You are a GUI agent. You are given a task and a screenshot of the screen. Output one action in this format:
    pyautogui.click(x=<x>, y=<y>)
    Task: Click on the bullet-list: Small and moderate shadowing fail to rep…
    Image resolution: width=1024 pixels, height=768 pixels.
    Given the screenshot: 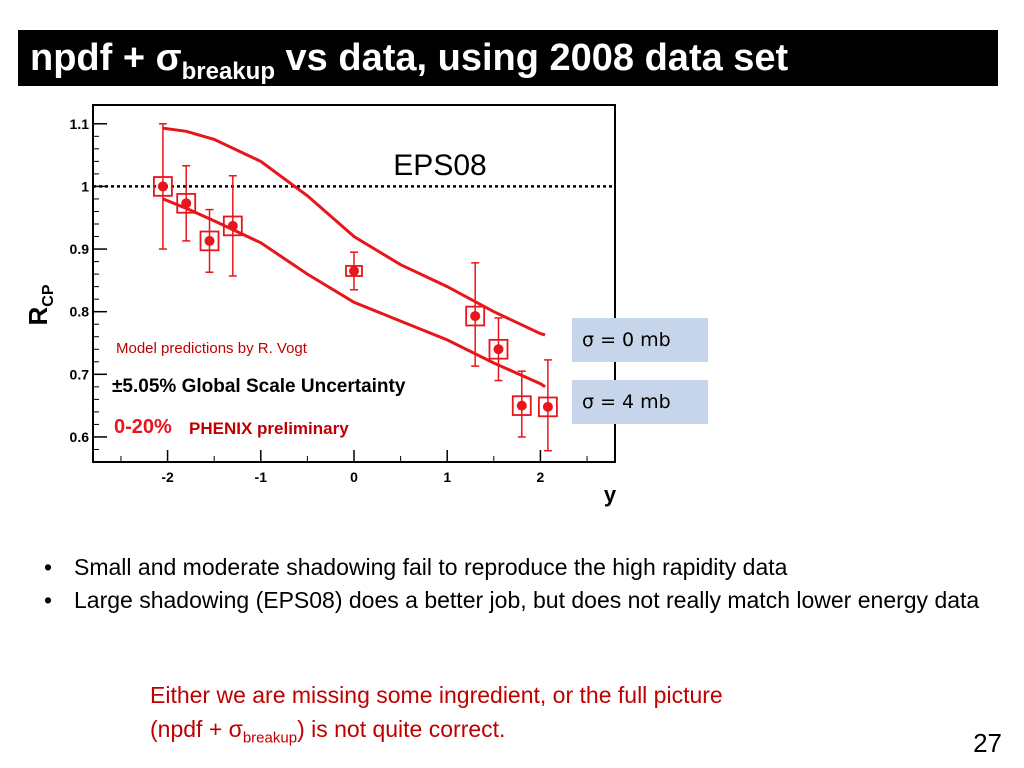 What is the action you would take?
    pyautogui.click(x=514, y=585)
    